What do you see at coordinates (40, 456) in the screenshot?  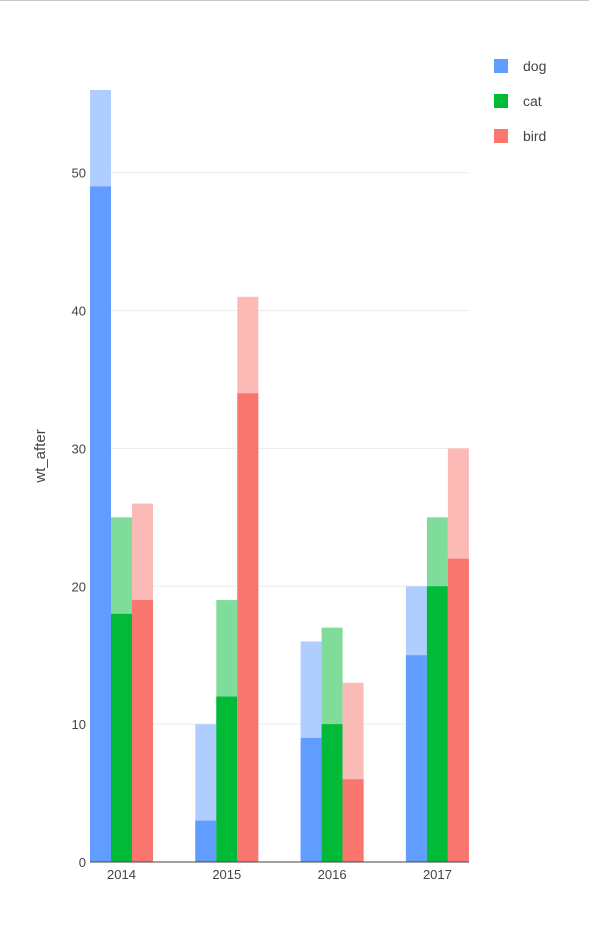 I see `y-axis-label: wt_after` at bounding box center [40, 456].